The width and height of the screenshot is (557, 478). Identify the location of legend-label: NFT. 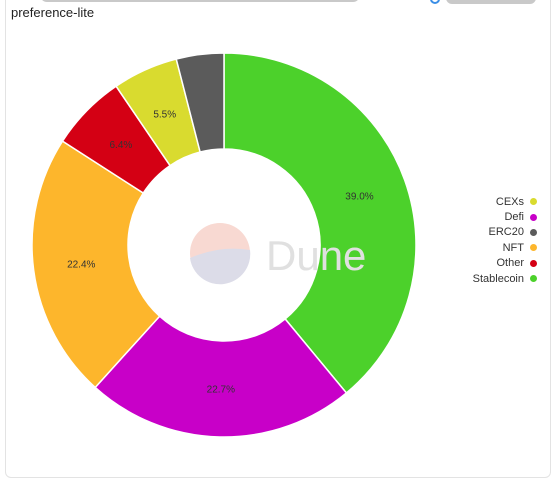
(513, 247).